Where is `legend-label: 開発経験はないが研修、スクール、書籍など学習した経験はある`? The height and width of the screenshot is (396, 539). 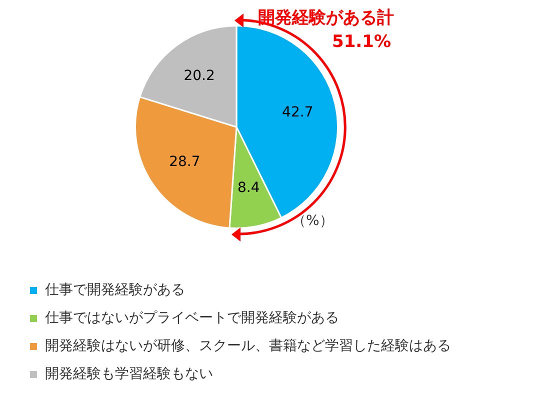 legend-label: 開発経験はないが研修、スクール、書籍など学習した経験はある is located at coordinates (248, 346).